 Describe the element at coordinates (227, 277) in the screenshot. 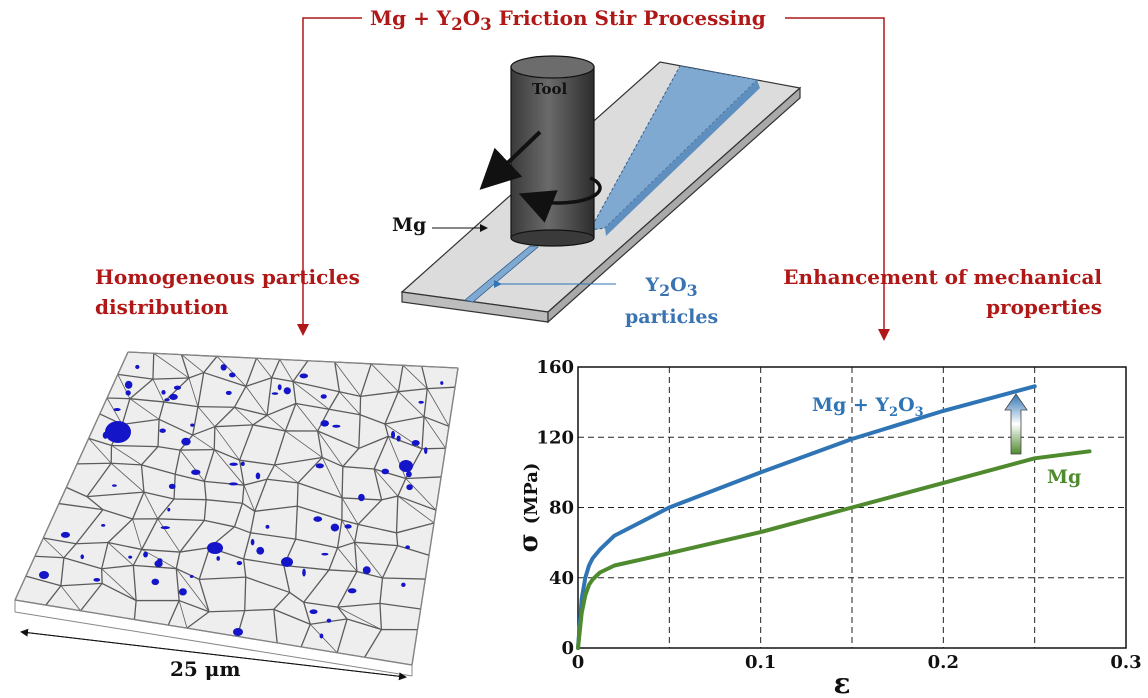

I see `left-caption-line1: Homogeneous particles` at that location.